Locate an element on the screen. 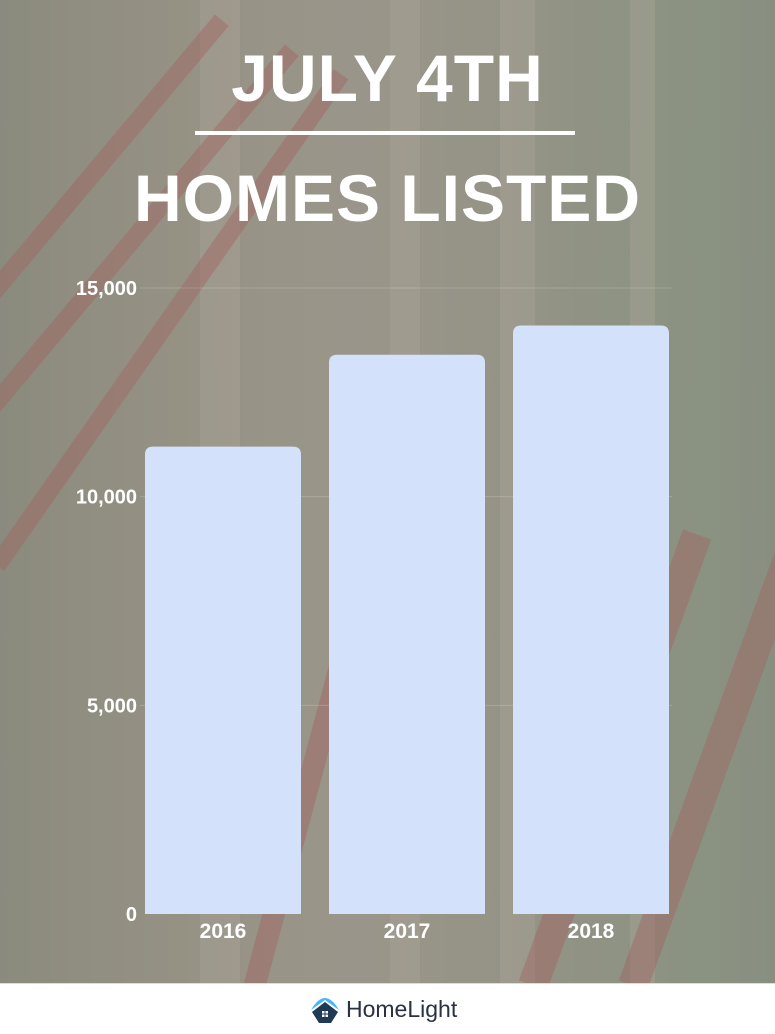 Image resolution: width=775 pixels, height=1034 pixels. title-line-2: HOMES LISTED is located at coordinates (387, 198).